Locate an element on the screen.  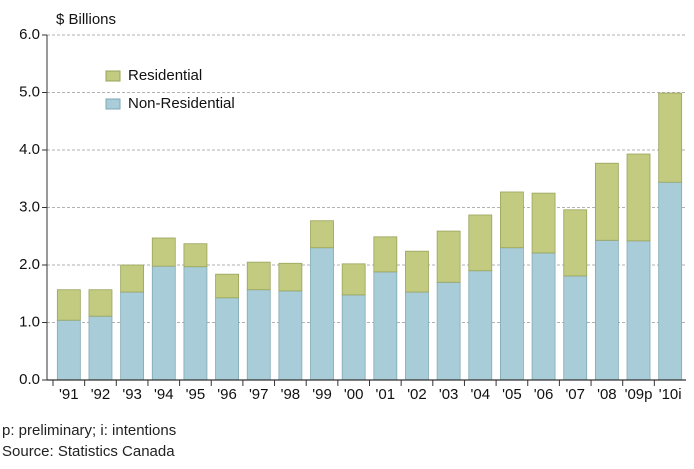
x-tick-label: '07 is located at coordinates (575, 394).